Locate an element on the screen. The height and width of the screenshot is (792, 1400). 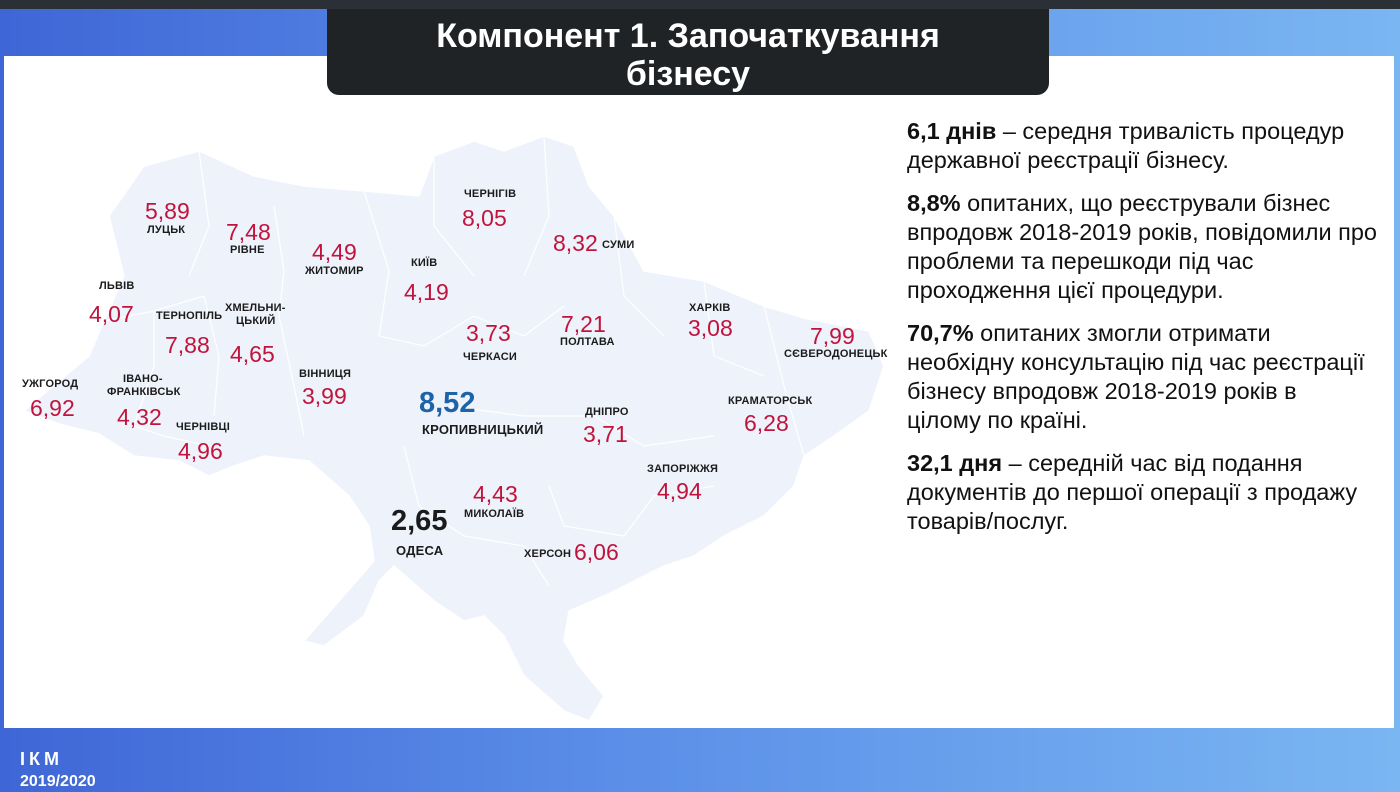
region-name-kramatorsk: КРАМАТОРСЬК is located at coordinates (770, 401).